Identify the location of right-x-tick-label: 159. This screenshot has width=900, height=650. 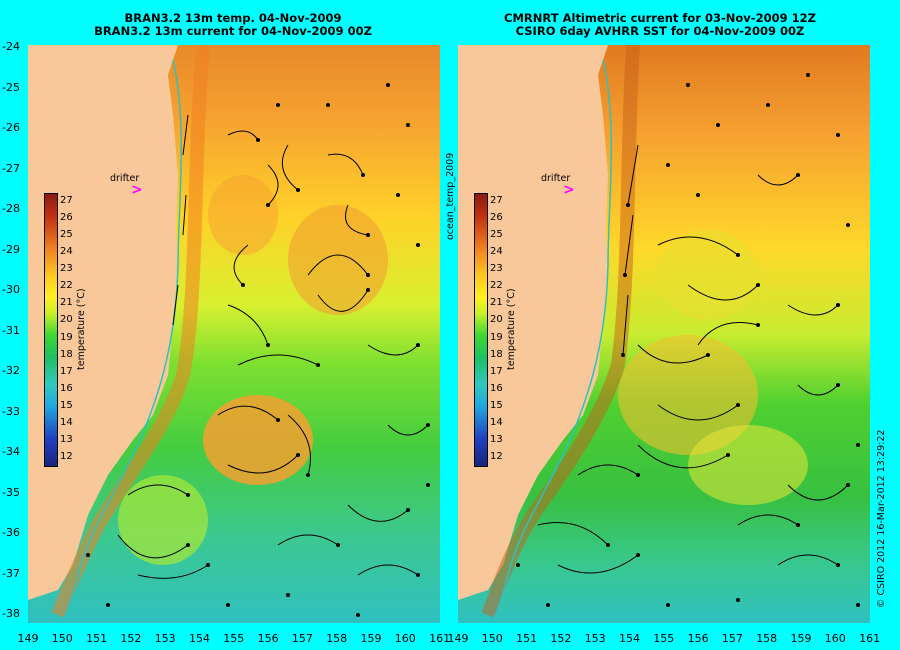
(801, 638).